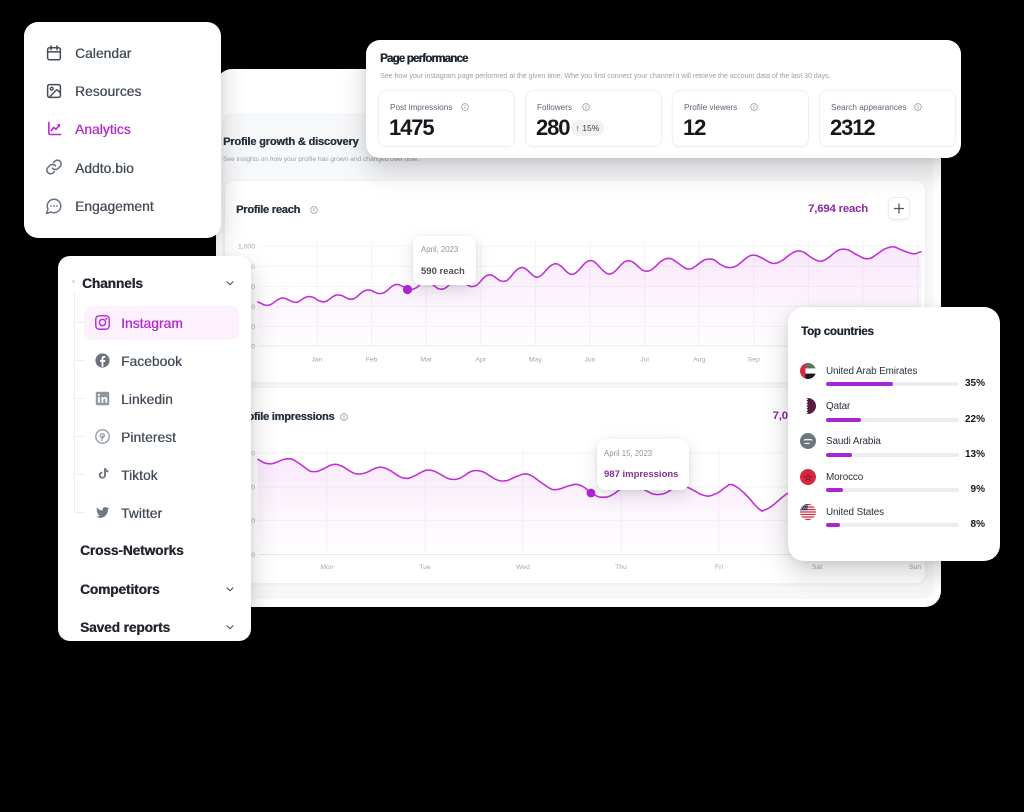 The height and width of the screenshot is (812, 1024). What do you see at coordinates (621, 567) in the screenshot?
I see `svg-text: Thu` at bounding box center [621, 567].